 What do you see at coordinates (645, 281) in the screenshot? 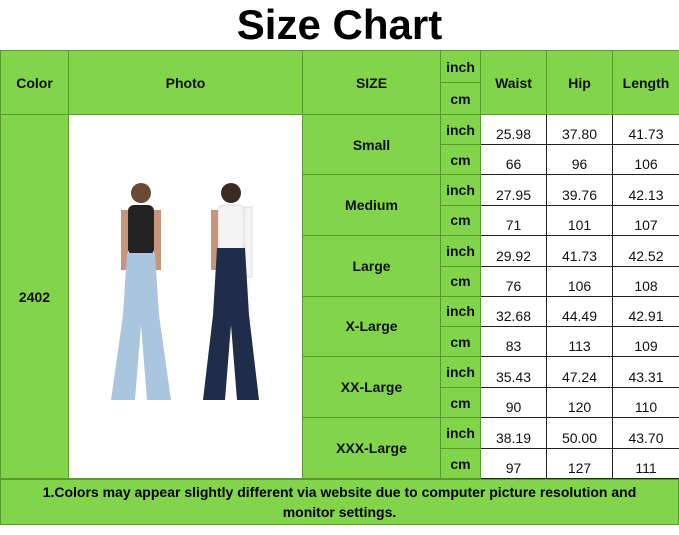
I see `length-cm-value: 108` at bounding box center [645, 281].